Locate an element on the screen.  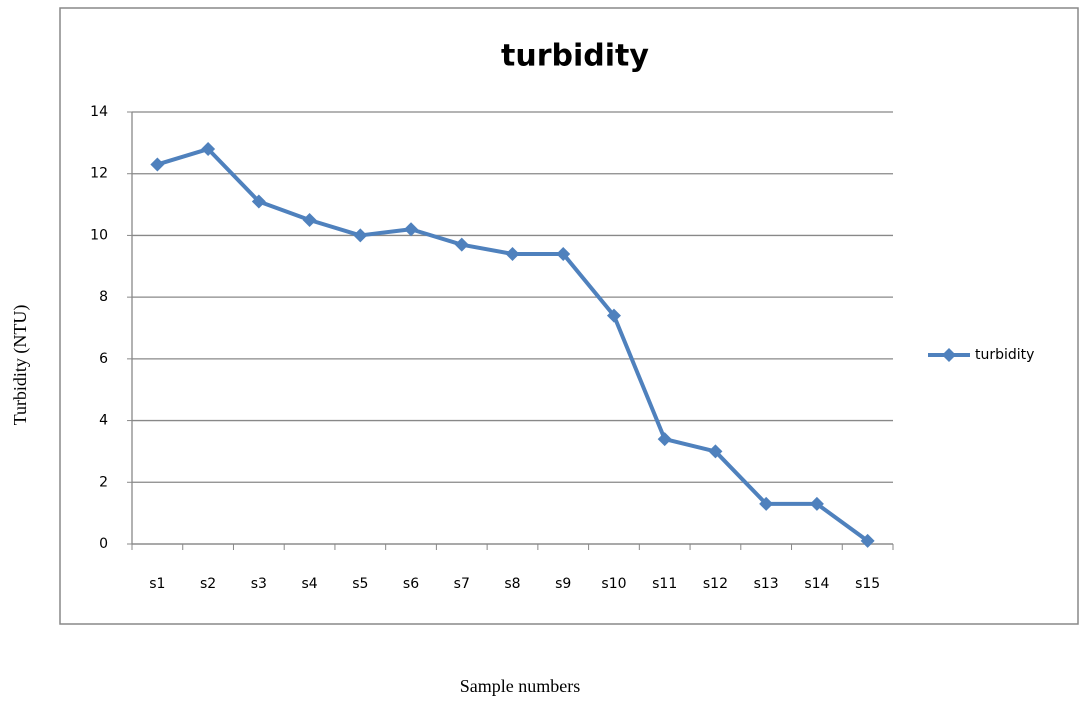
x-tick-label: s2 is located at coordinates (208, 584).